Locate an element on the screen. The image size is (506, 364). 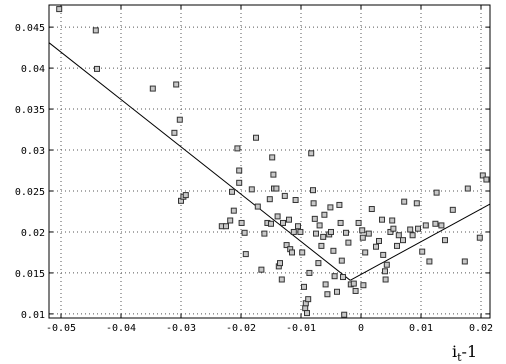
x-axis-label-subscript: t is located at coordinates (459, 357).